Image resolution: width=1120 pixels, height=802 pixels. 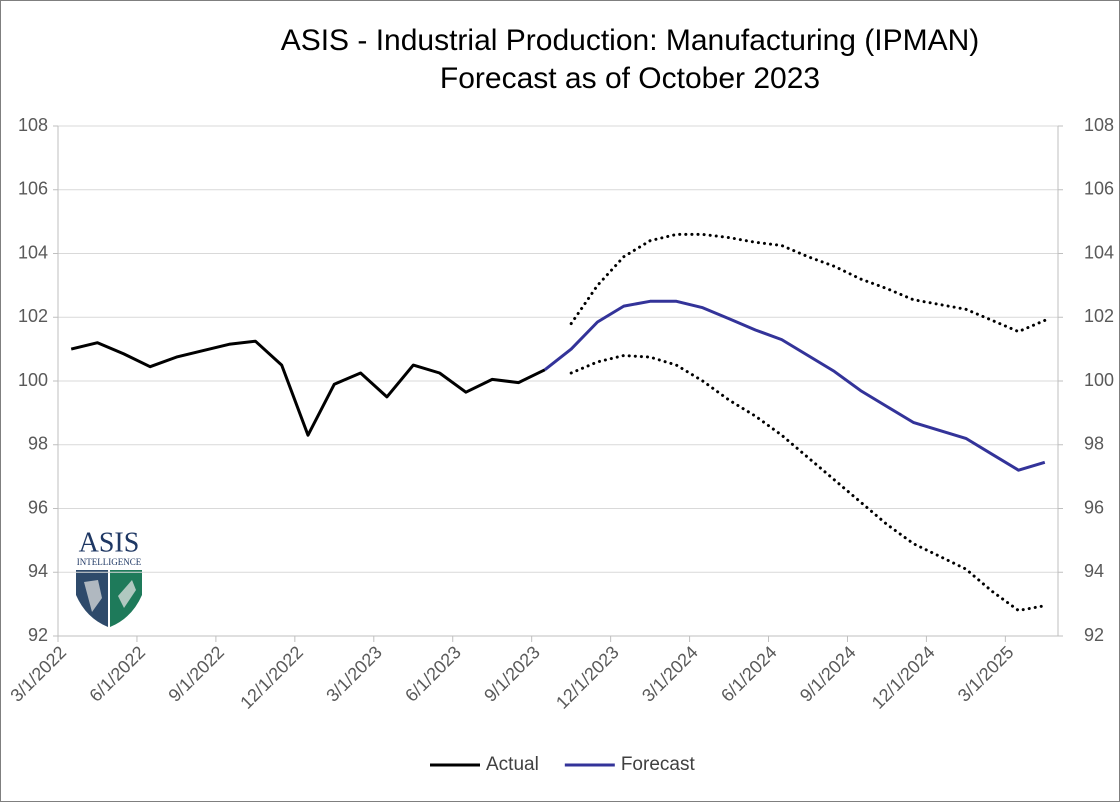 What do you see at coordinates (1094, 635) in the screenshot?
I see `y2-tick-label: 92` at bounding box center [1094, 635].